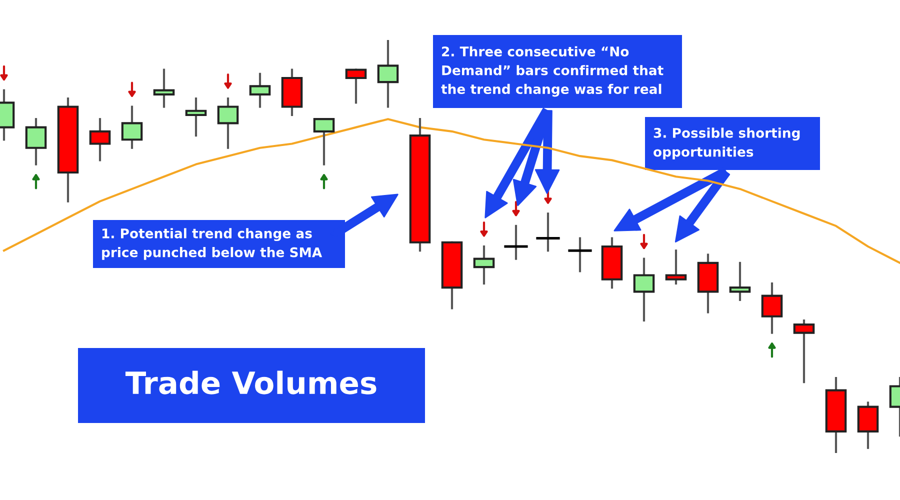 Image resolution: width=900 pixels, height=500 pixels. What do you see at coordinates (212, 244) in the screenshot?
I see `annotation: 1. Potential trend change as price punched below the SMA` at bounding box center [212, 244].